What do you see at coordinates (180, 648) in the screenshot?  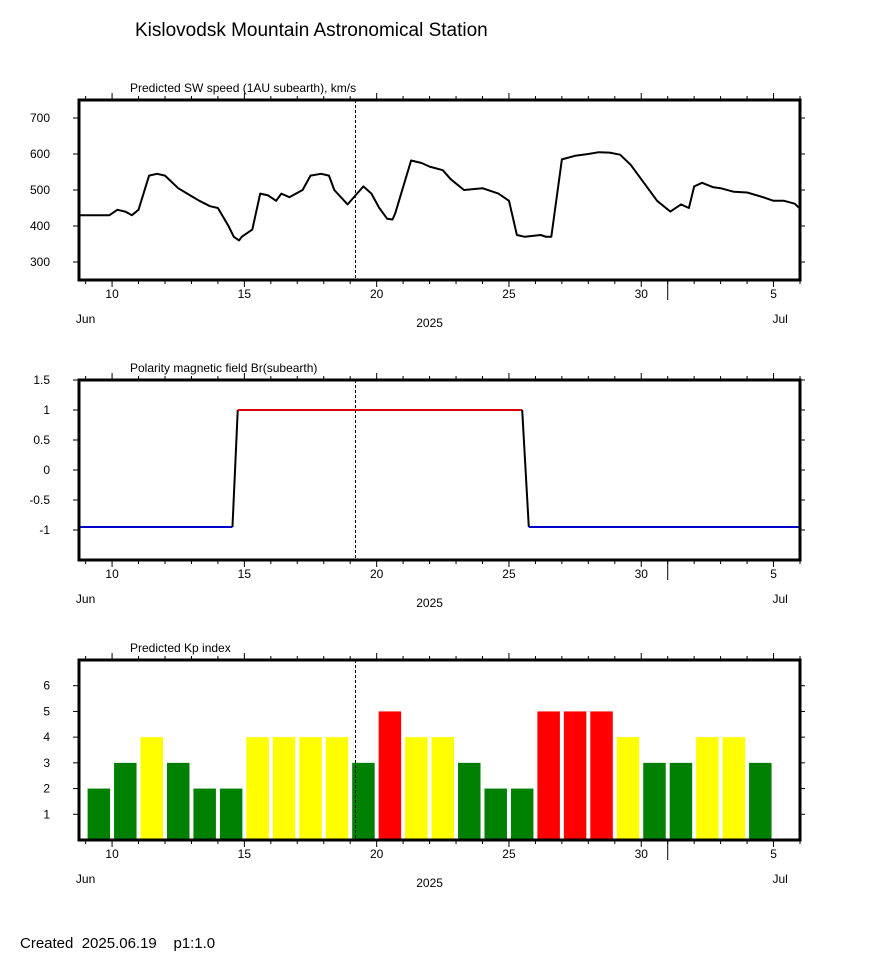 I see `panel-title: Predicted Kp index` at bounding box center [180, 648].